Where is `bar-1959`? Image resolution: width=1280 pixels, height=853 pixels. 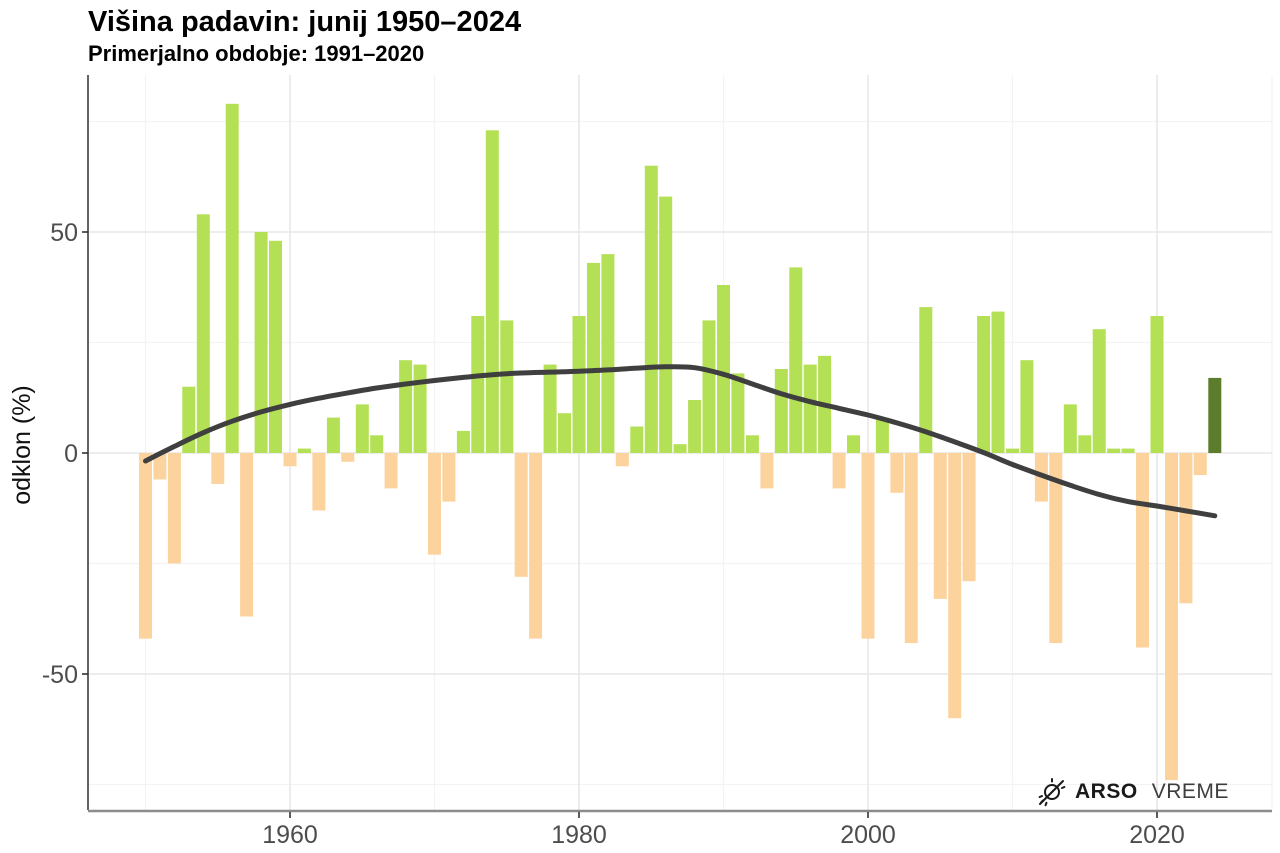
bar-1959 is located at coordinates (275, 346).